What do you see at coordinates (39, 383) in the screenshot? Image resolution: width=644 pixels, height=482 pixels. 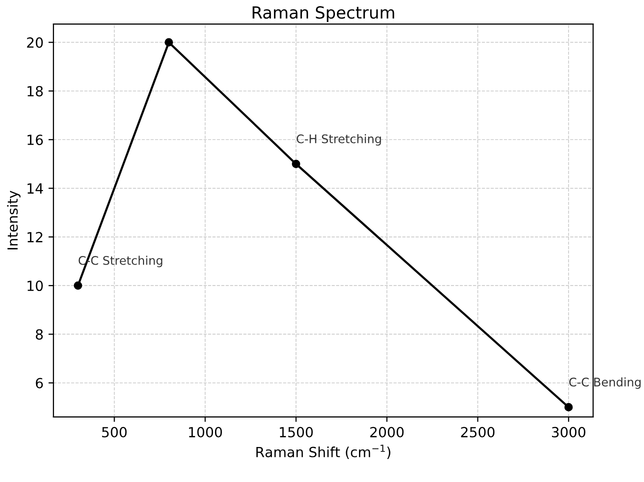 I see `y-tick-label: 6` at bounding box center [39, 383].